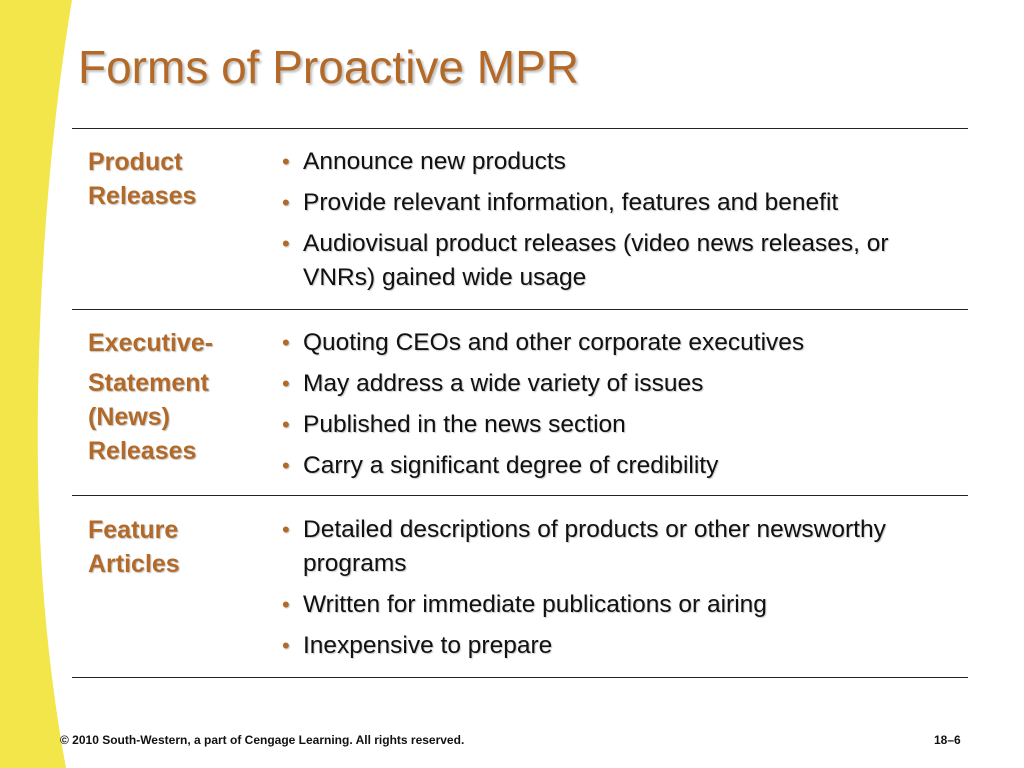  I want to click on list-item: • May address a wide variety of issues, so click(622, 384).